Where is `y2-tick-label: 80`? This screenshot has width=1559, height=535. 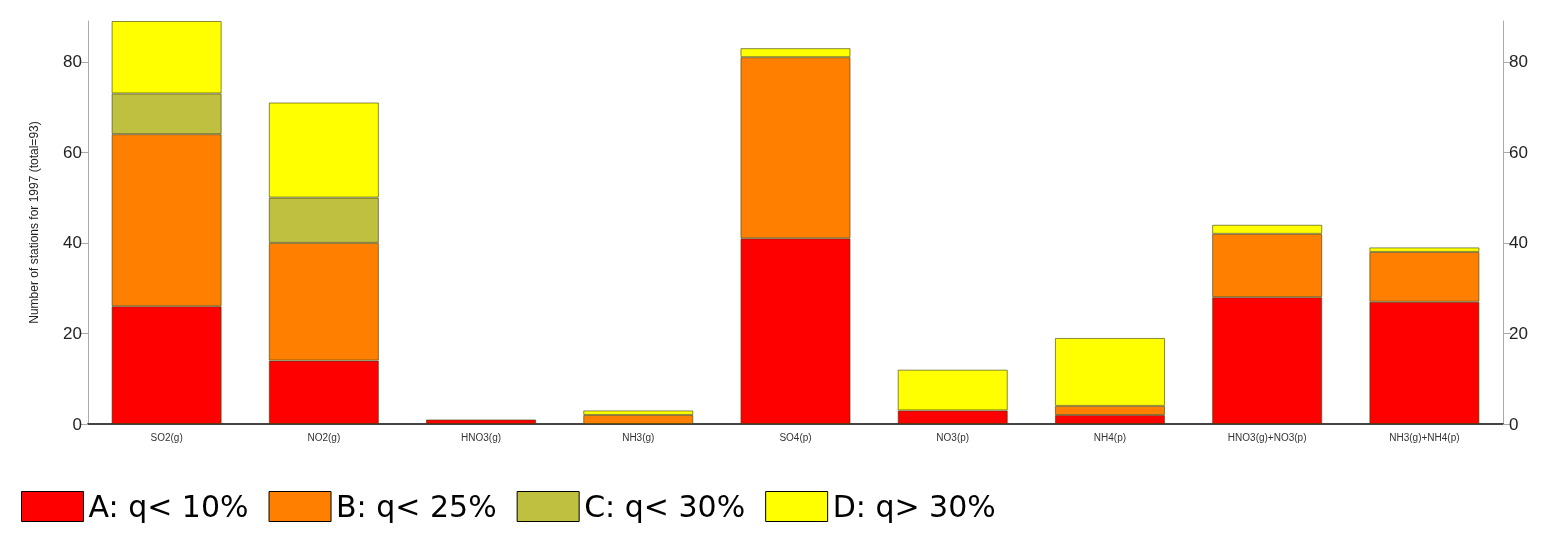 y2-tick-label: 80 is located at coordinates (1518, 62).